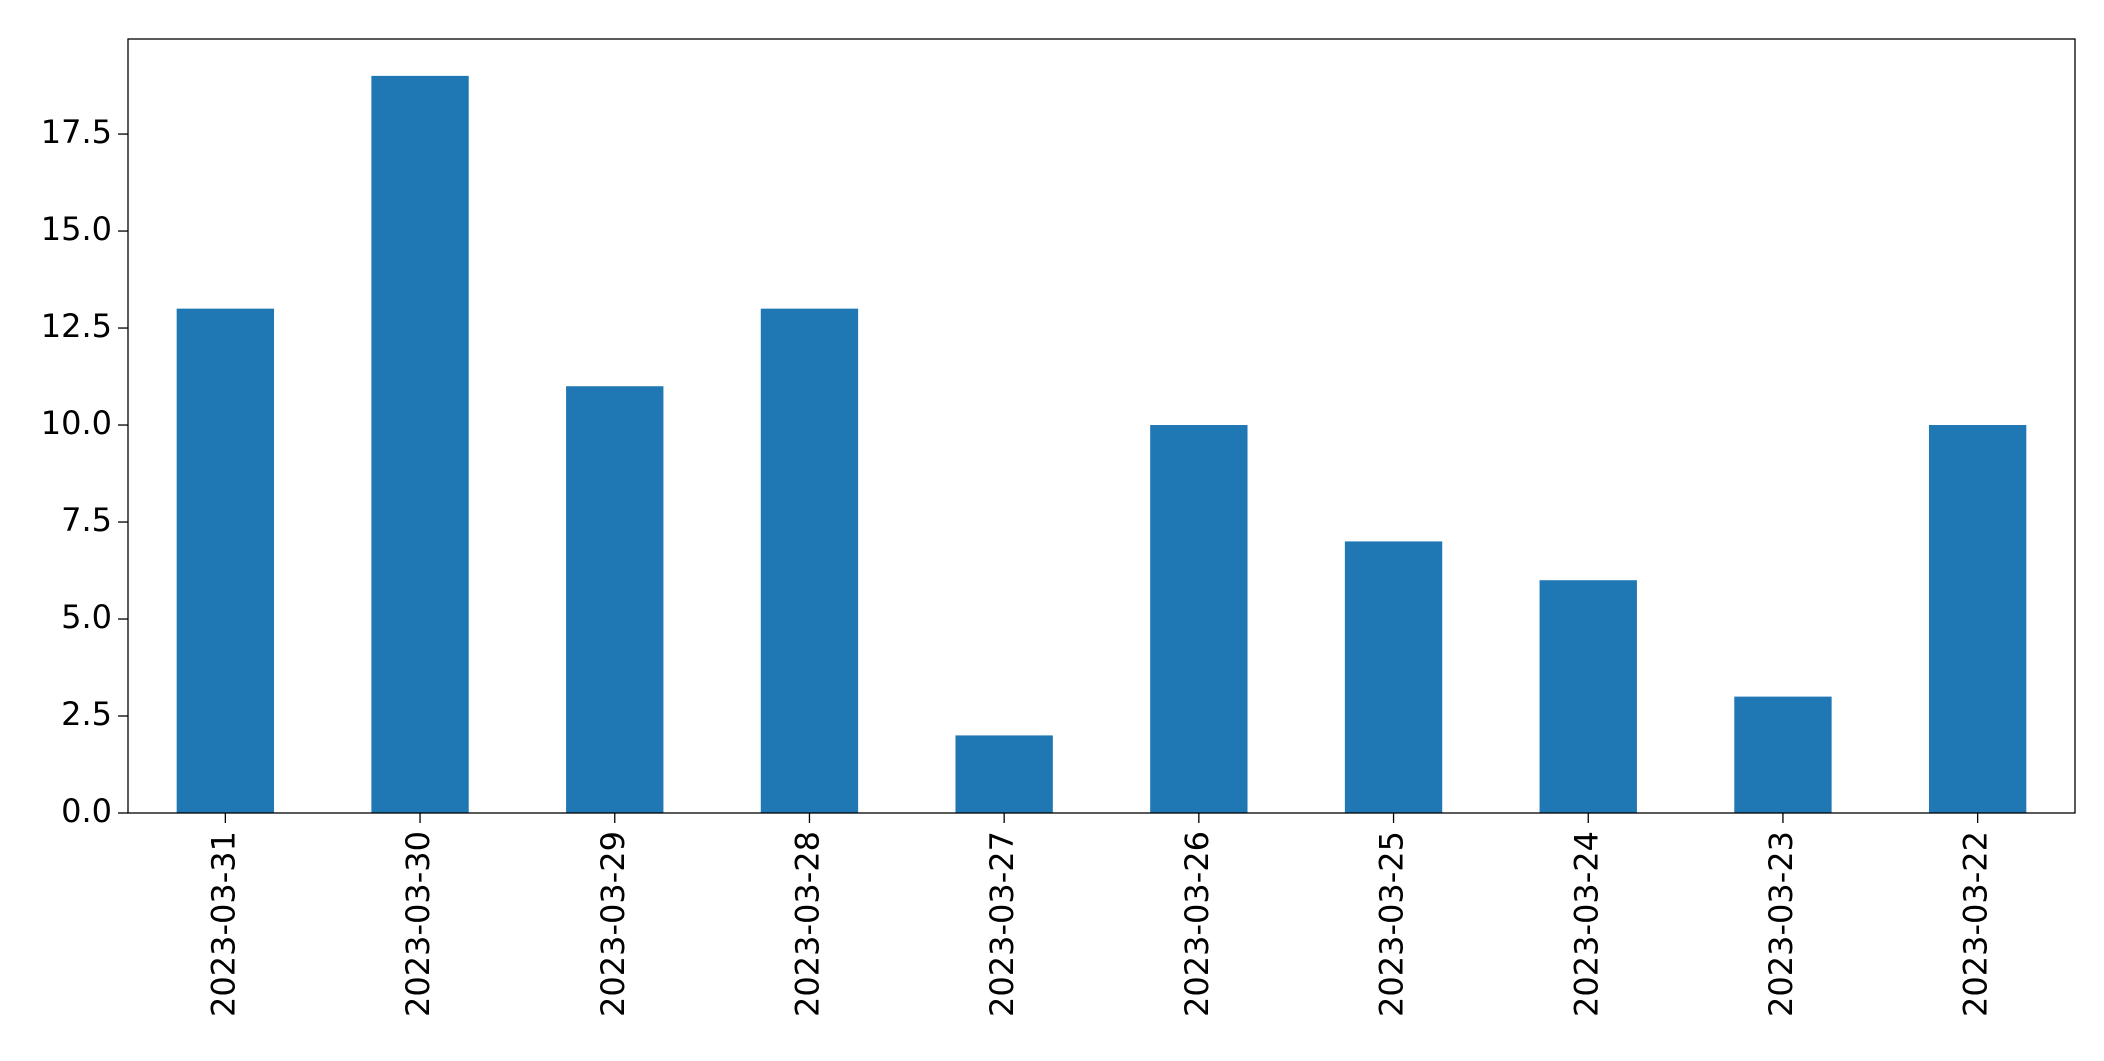 Image resolution: width=2104 pixels, height=1061 pixels. I want to click on x-tick-label: 2023-03-24, so click(1586, 924).